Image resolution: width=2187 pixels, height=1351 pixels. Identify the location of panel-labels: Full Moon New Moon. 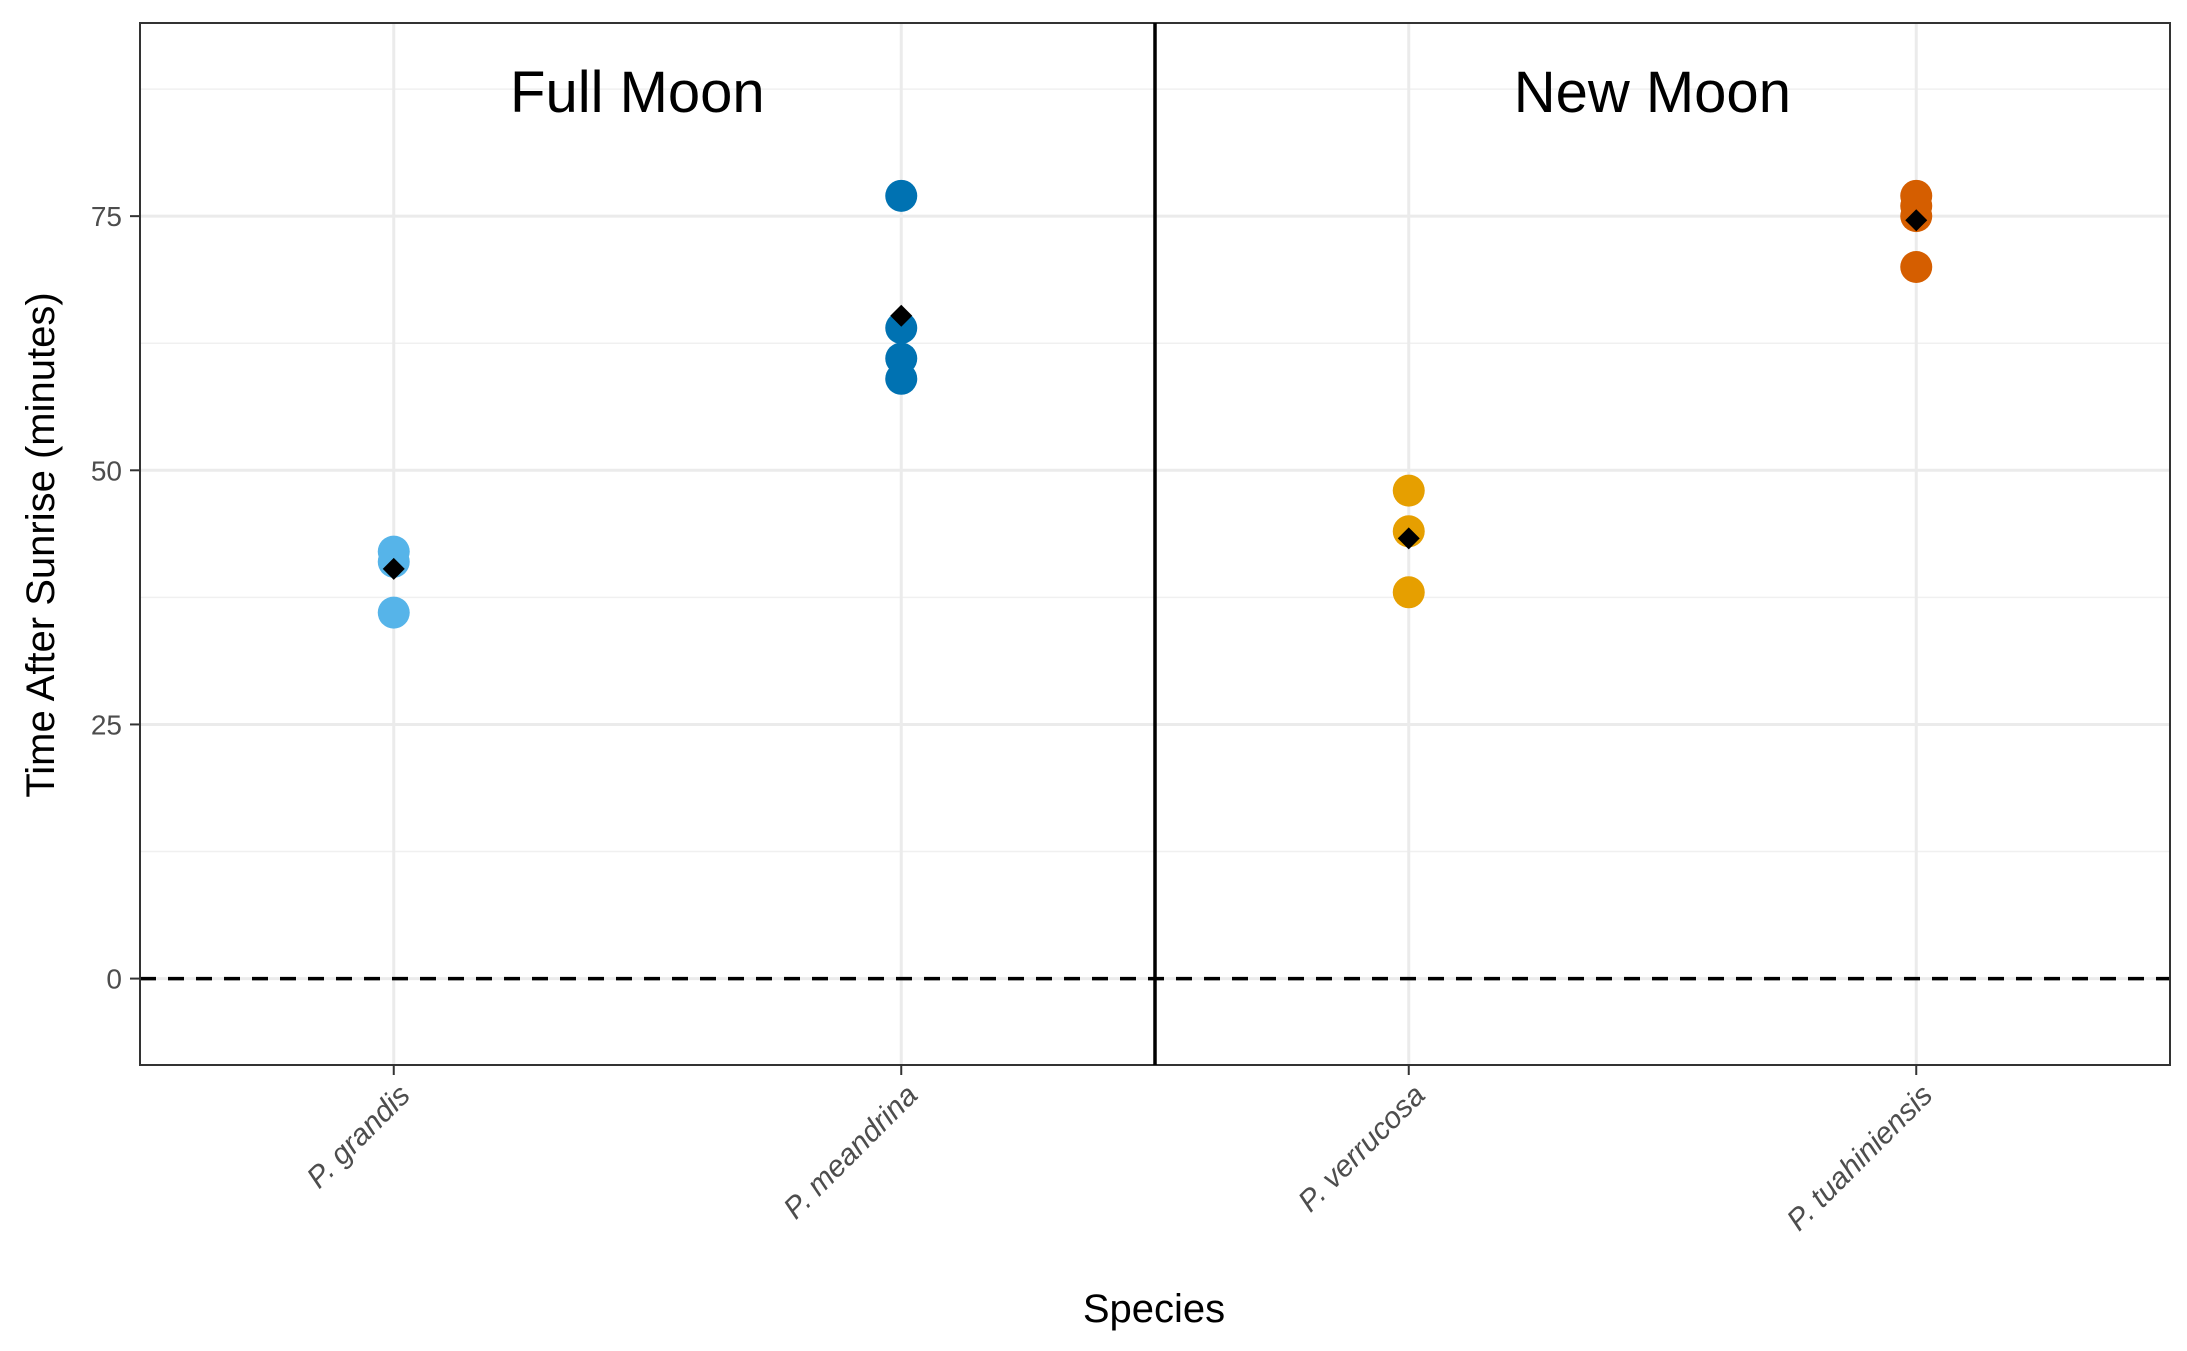
(1150, 92).